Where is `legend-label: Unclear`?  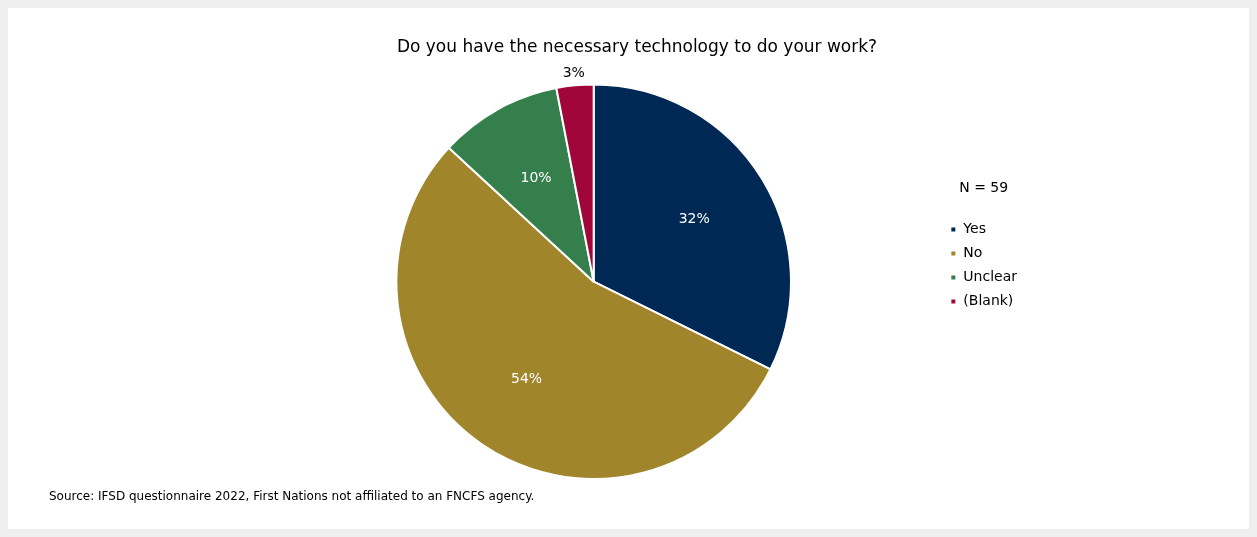 legend-label: Unclear is located at coordinates (990, 276).